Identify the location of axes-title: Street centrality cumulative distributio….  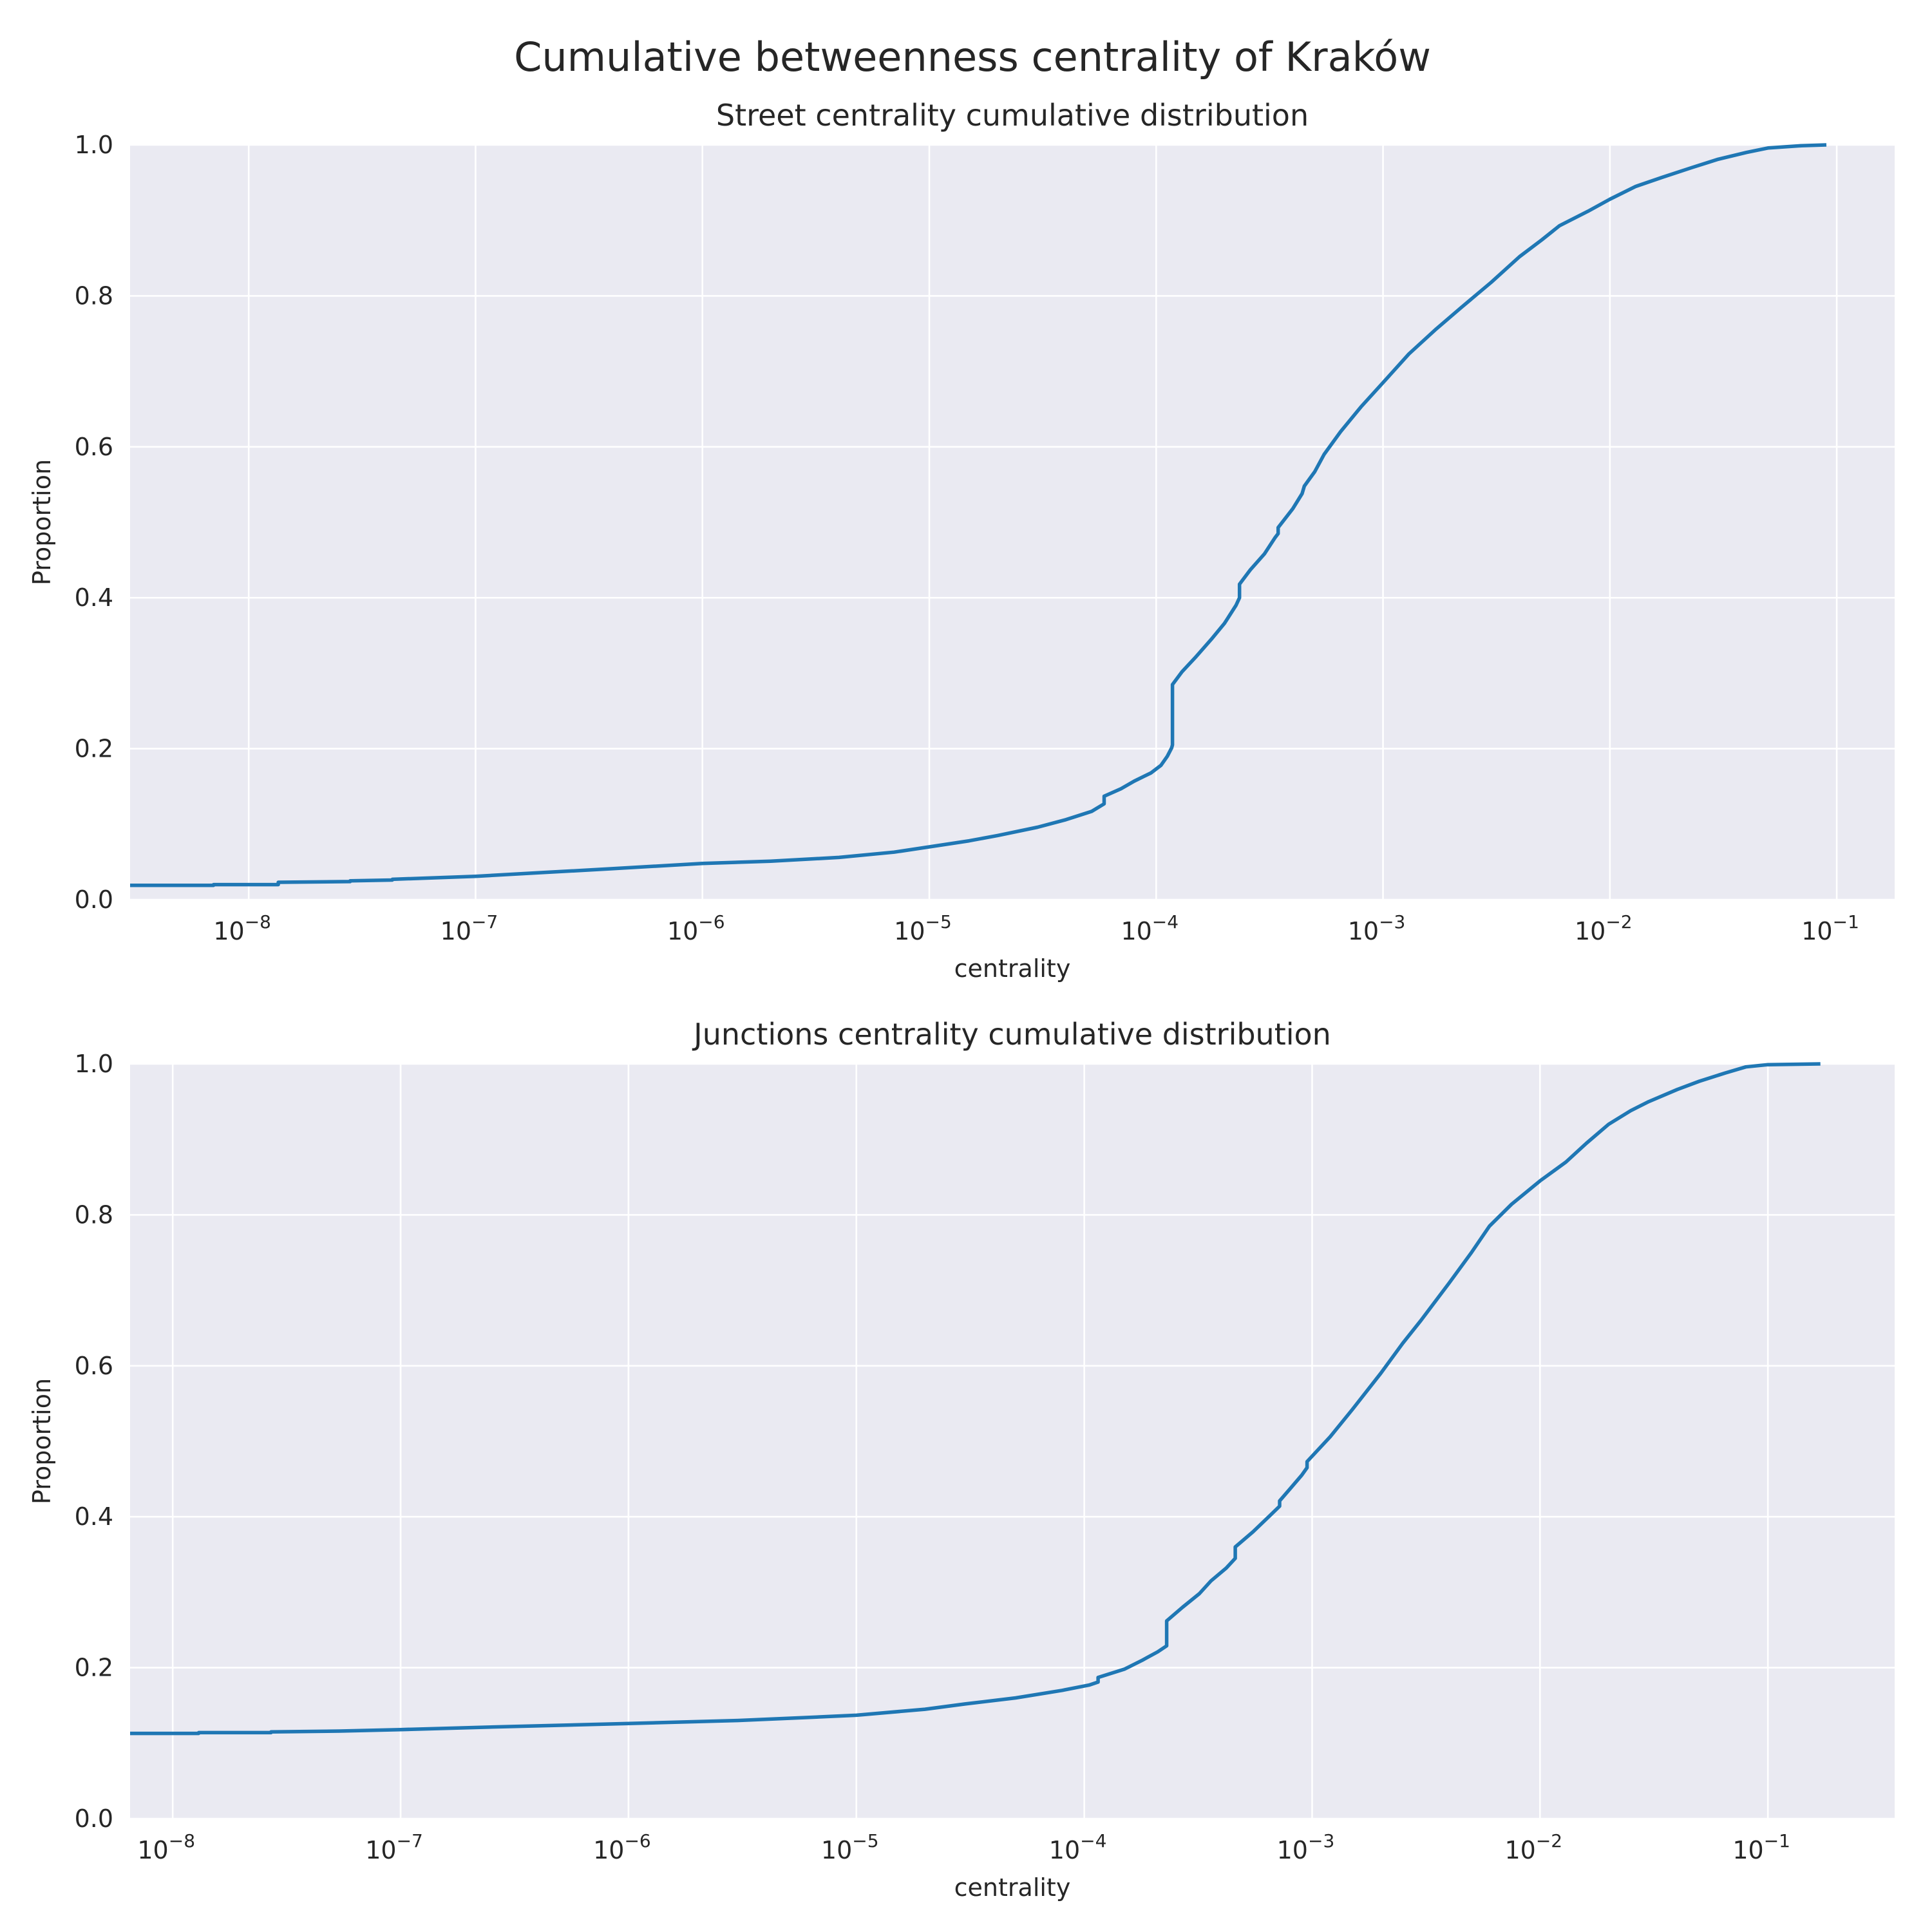
(1012, 116).